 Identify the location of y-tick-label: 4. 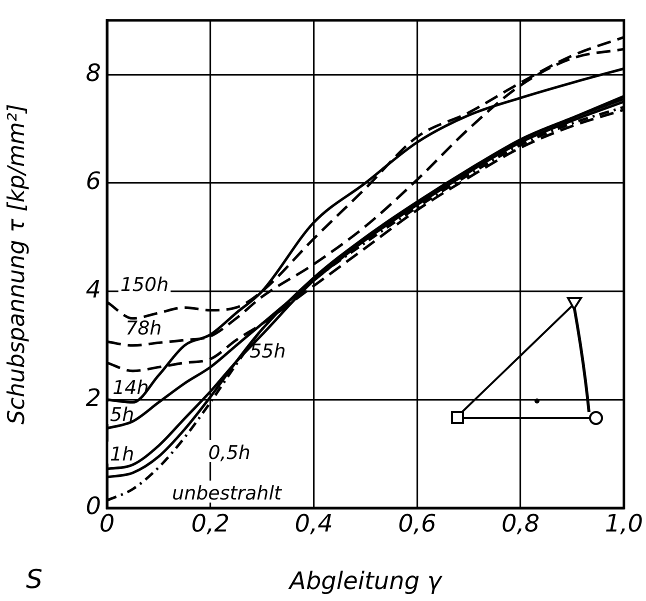
(93, 290).